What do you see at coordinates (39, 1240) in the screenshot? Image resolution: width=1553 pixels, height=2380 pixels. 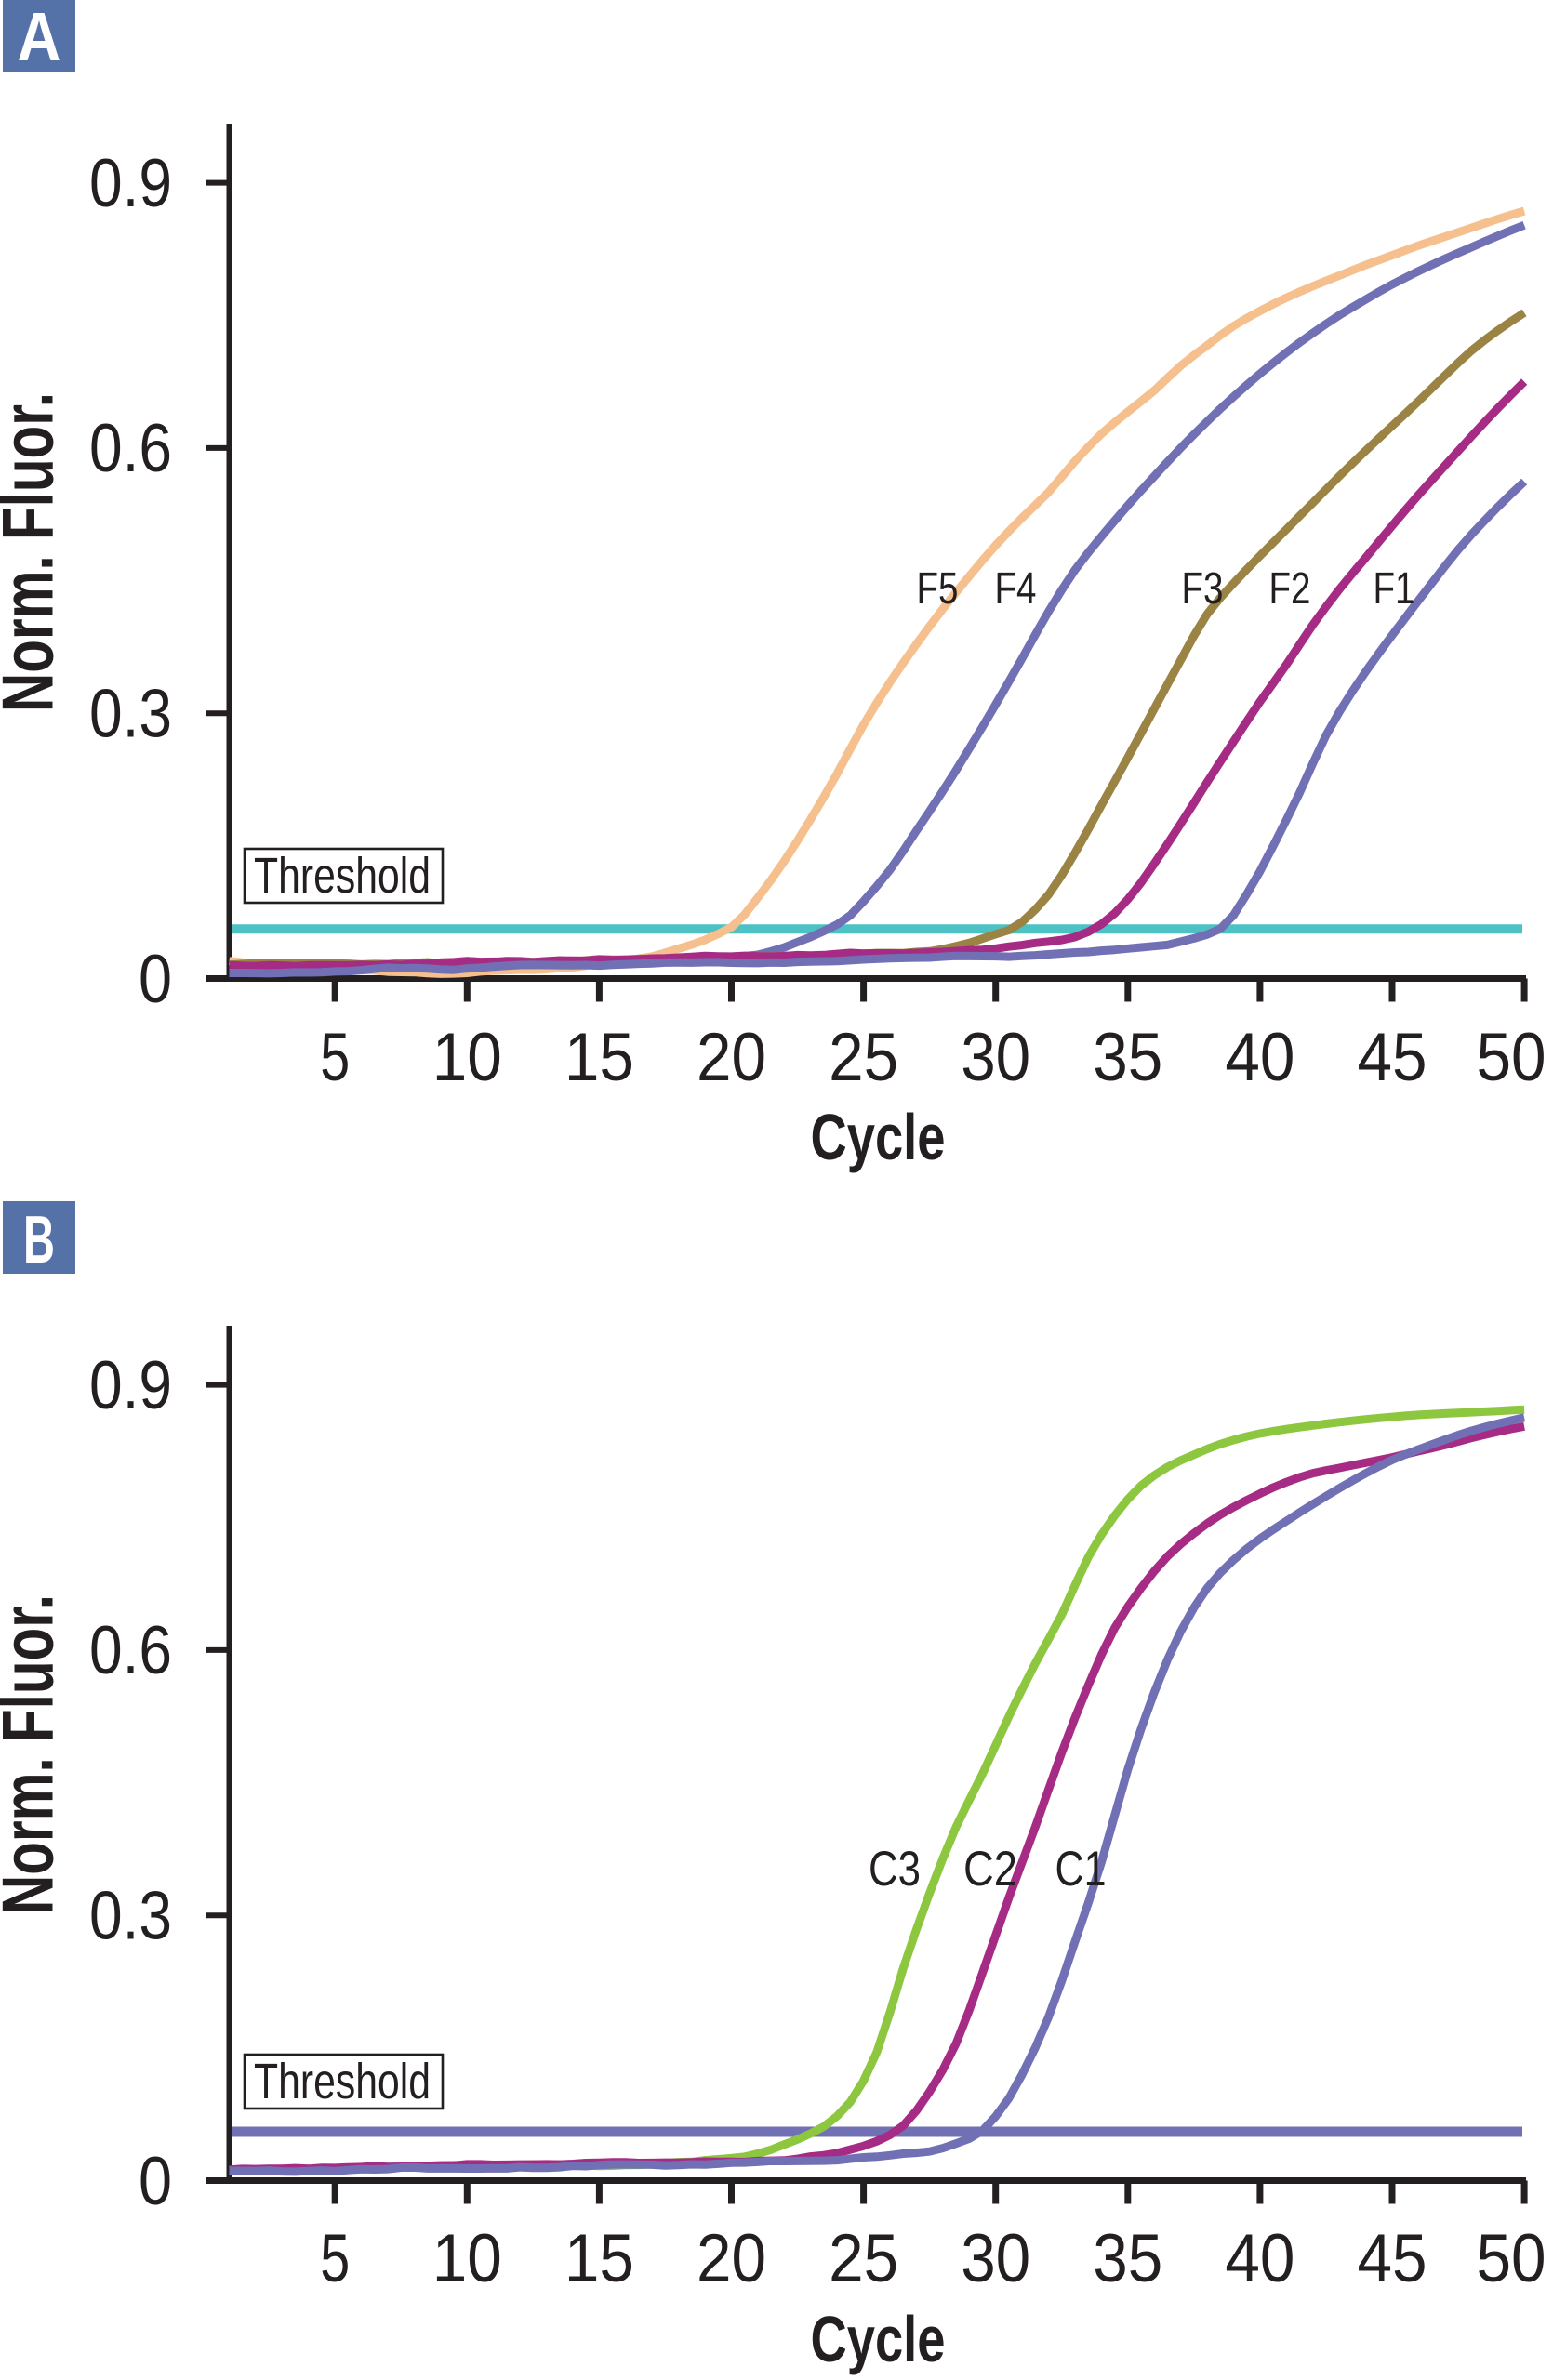 I see `svg-text: B` at bounding box center [39, 1240].